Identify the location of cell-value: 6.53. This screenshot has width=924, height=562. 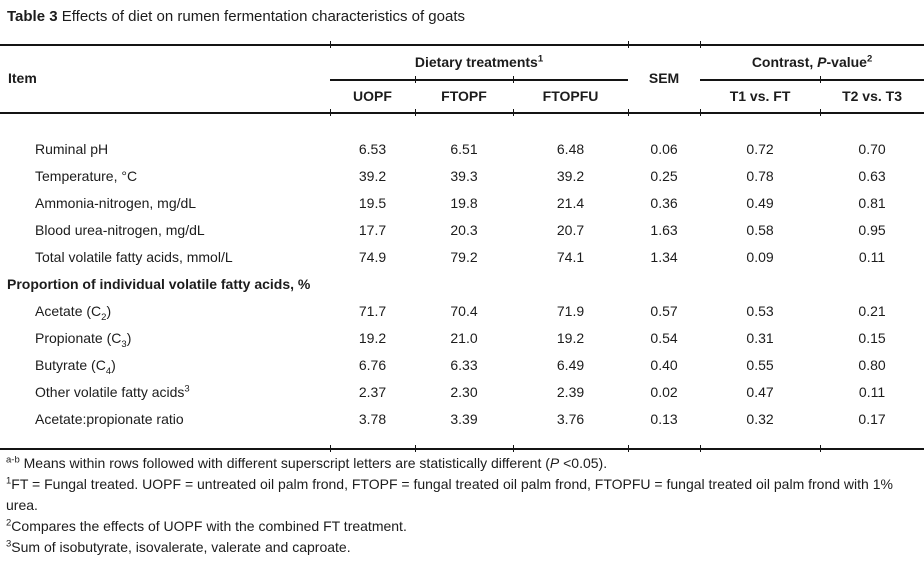
(372, 148).